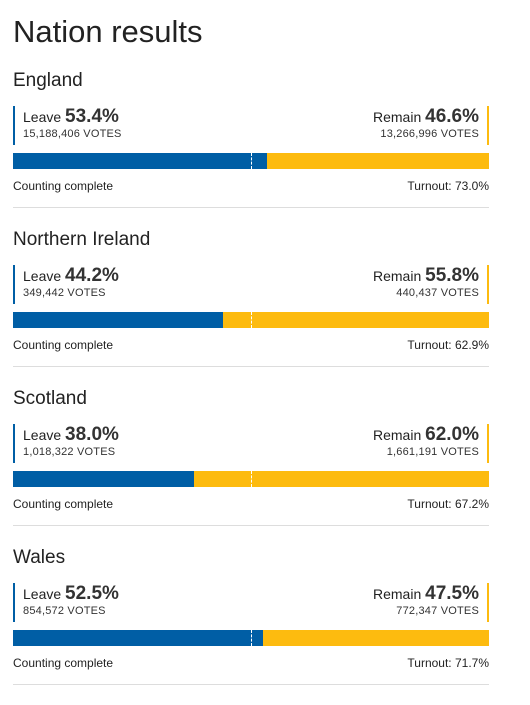 This screenshot has height=705, width=530. What do you see at coordinates (92, 116) in the screenshot?
I see `leave-percentage: 53.4%` at bounding box center [92, 116].